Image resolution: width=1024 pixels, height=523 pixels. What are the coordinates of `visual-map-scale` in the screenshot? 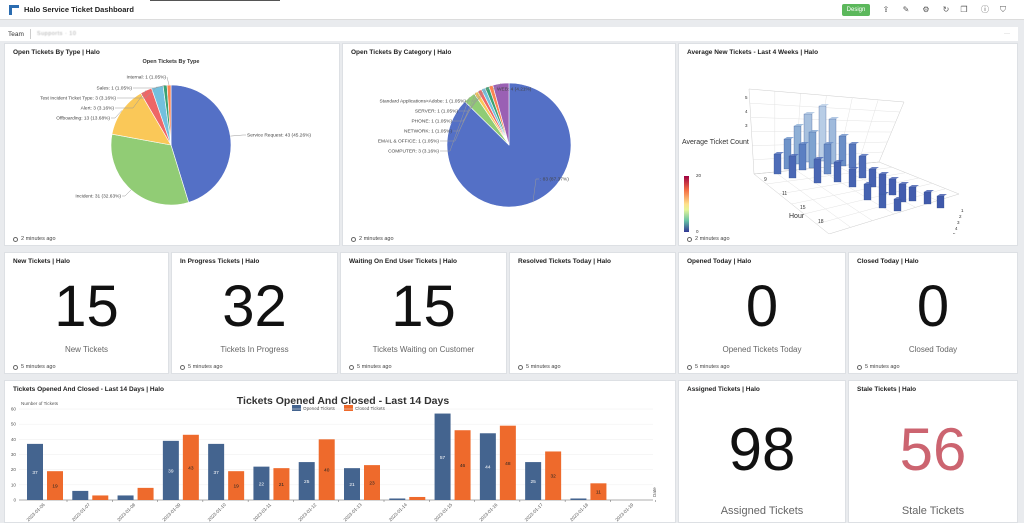 It's located at (686, 204).